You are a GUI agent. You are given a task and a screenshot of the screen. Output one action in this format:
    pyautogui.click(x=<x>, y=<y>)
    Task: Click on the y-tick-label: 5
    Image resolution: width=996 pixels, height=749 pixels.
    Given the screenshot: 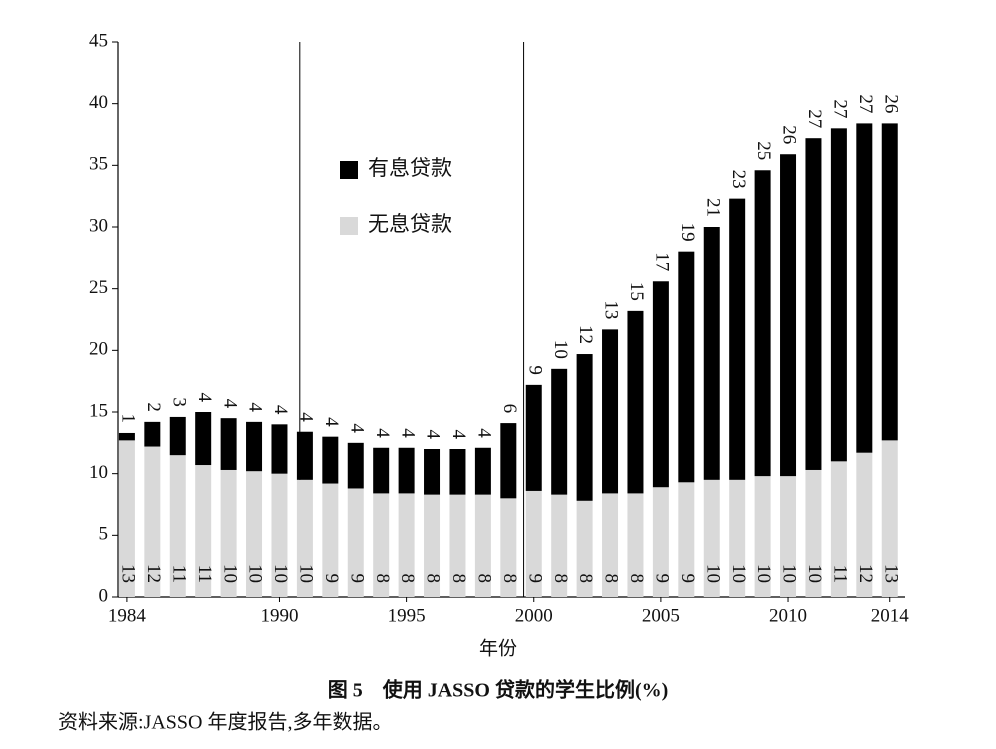 What is the action you would take?
    pyautogui.click(x=104, y=534)
    